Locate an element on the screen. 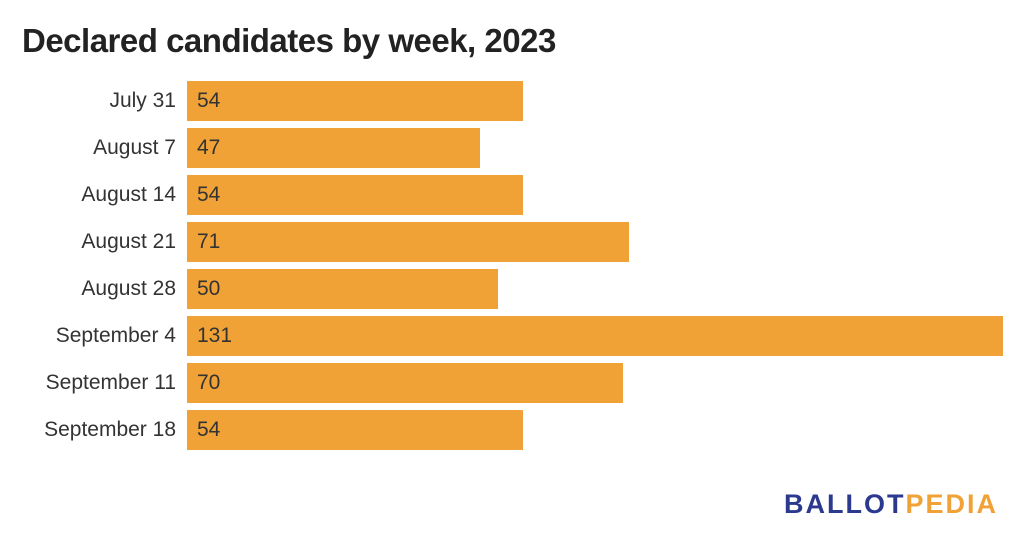  category-label: September 11 is located at coordinates (110, 382).